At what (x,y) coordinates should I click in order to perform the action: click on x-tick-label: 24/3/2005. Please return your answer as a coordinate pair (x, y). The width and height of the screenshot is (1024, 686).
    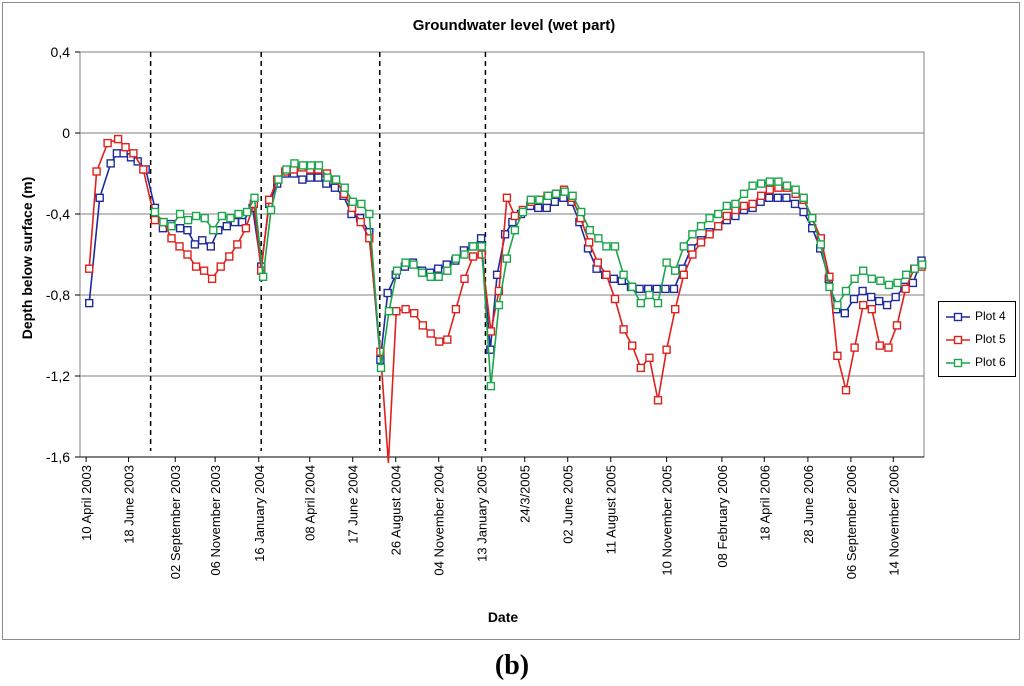
    Looking at the image, I should click on (525, 494).